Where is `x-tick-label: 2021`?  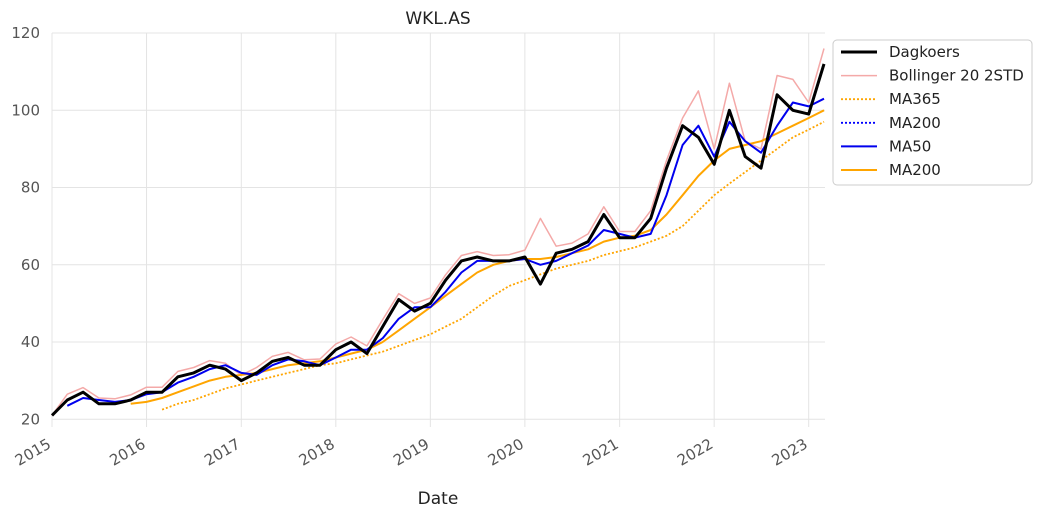 x-tick-label: 2021 is located at coordinates (601, 452).